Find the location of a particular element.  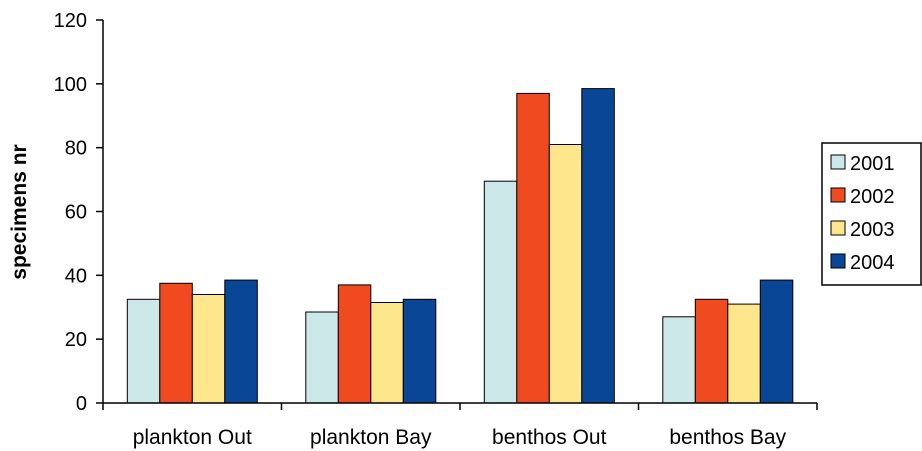

y-axis-title: specimens nr is located at coordinates (19, 211).